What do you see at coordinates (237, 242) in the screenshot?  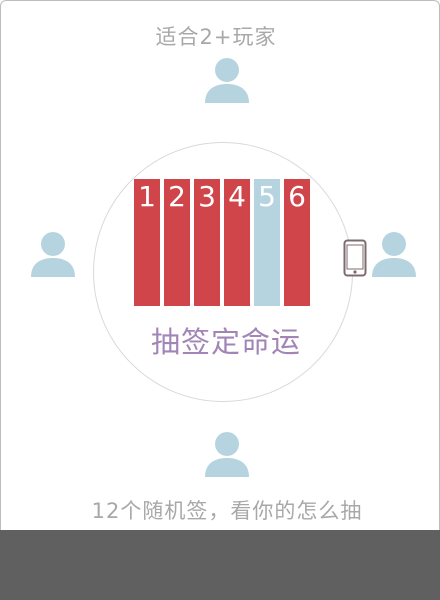 I see `lot-stick-4: 4` at bounding box center [237, 242].